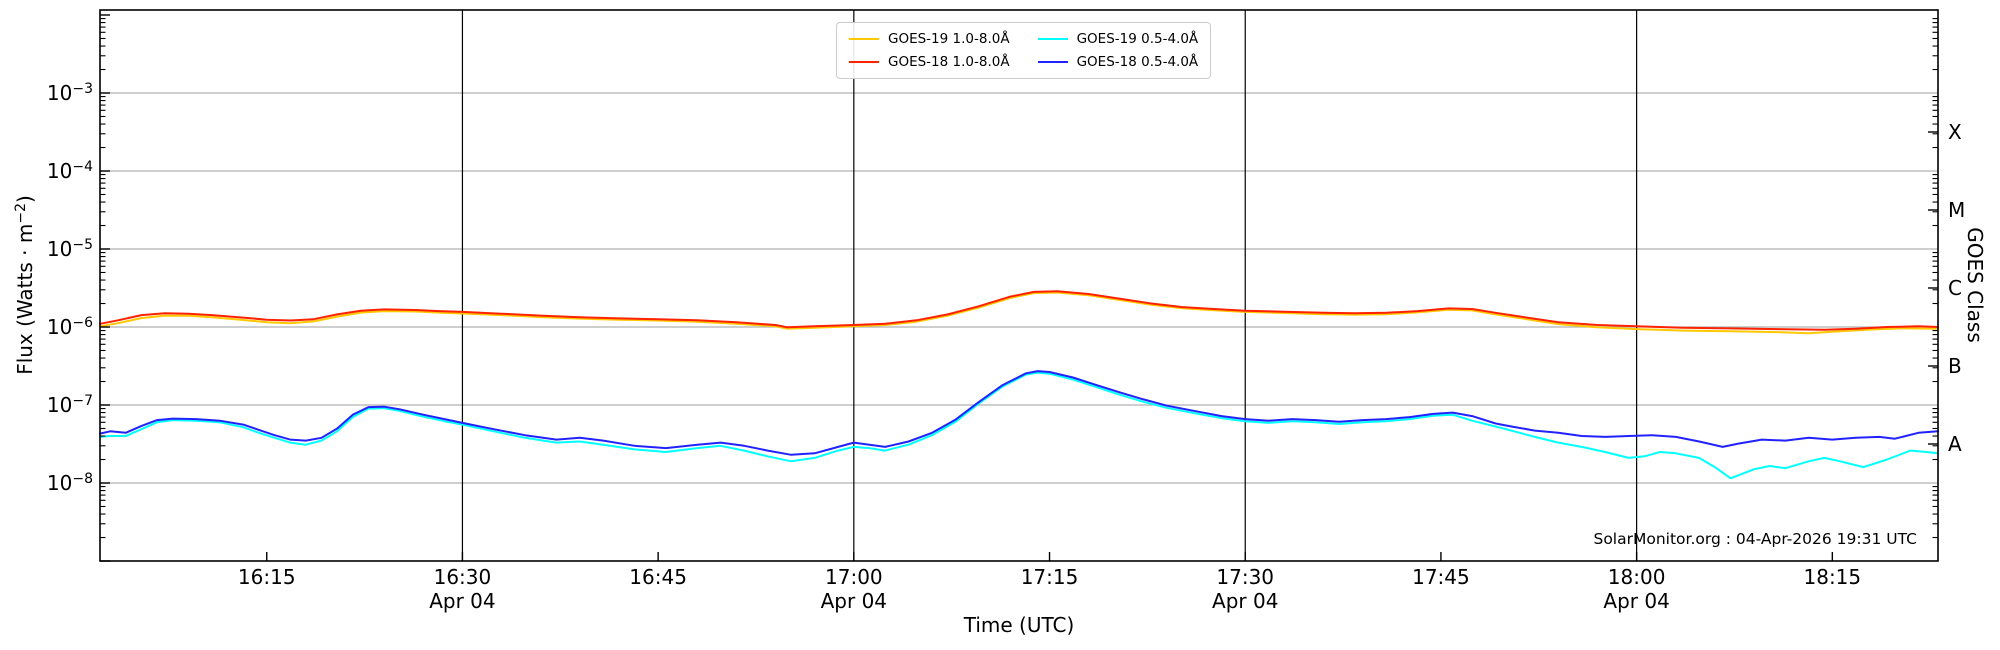 This screenshot has width=2000, height=650. What do you see at coordinates (1755, 539) in the screenshot?
I see `solarmonitor-watermark: SolarMonitor.org : 04-Apr-2026 19:31 UTC` at bounding box center [1755, 539].